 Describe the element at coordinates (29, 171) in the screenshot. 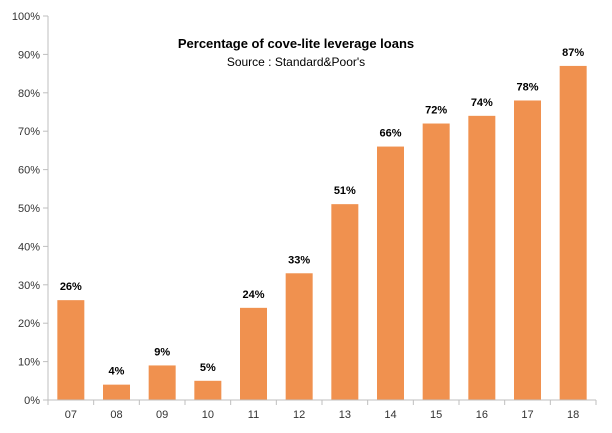

I see `y-tick-label: 60%` at that location.